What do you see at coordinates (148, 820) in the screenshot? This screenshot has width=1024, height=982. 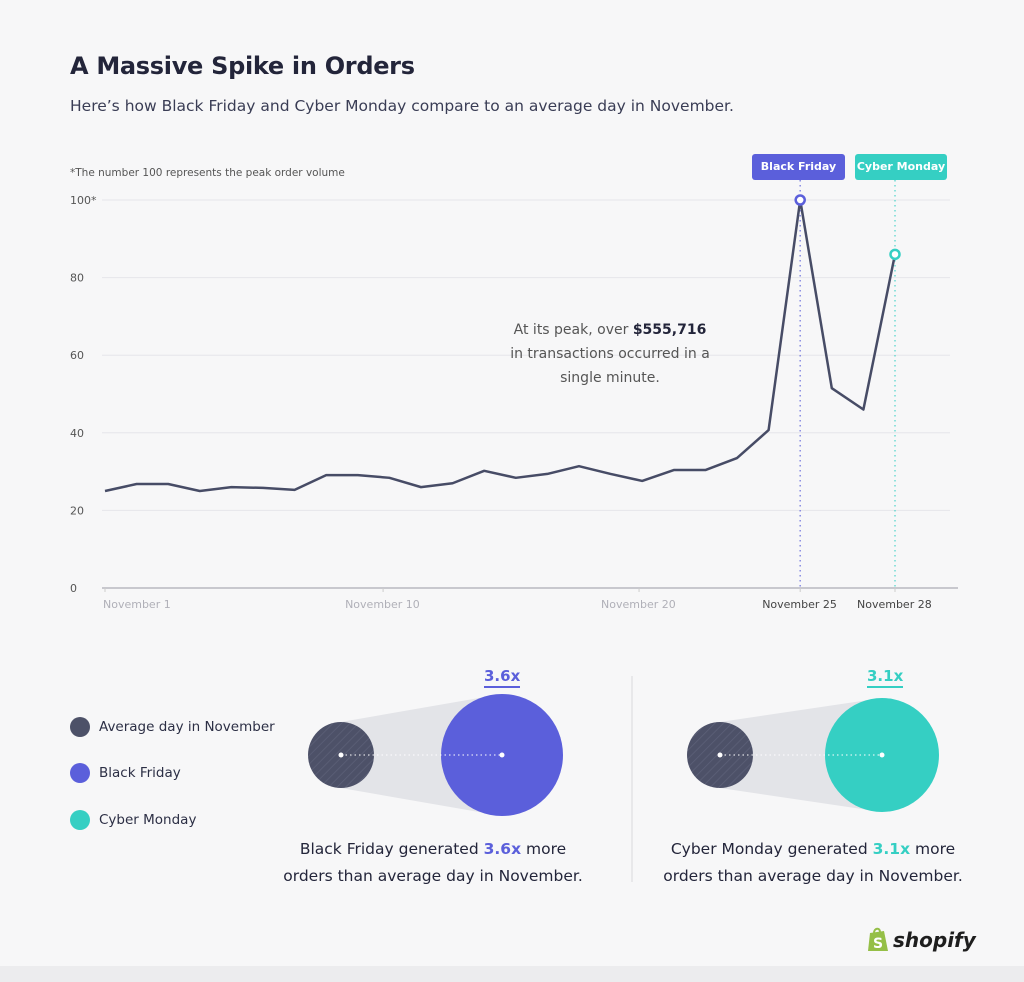 I see `legend-label: Cyber Monday` at bounding box center [148, 820].